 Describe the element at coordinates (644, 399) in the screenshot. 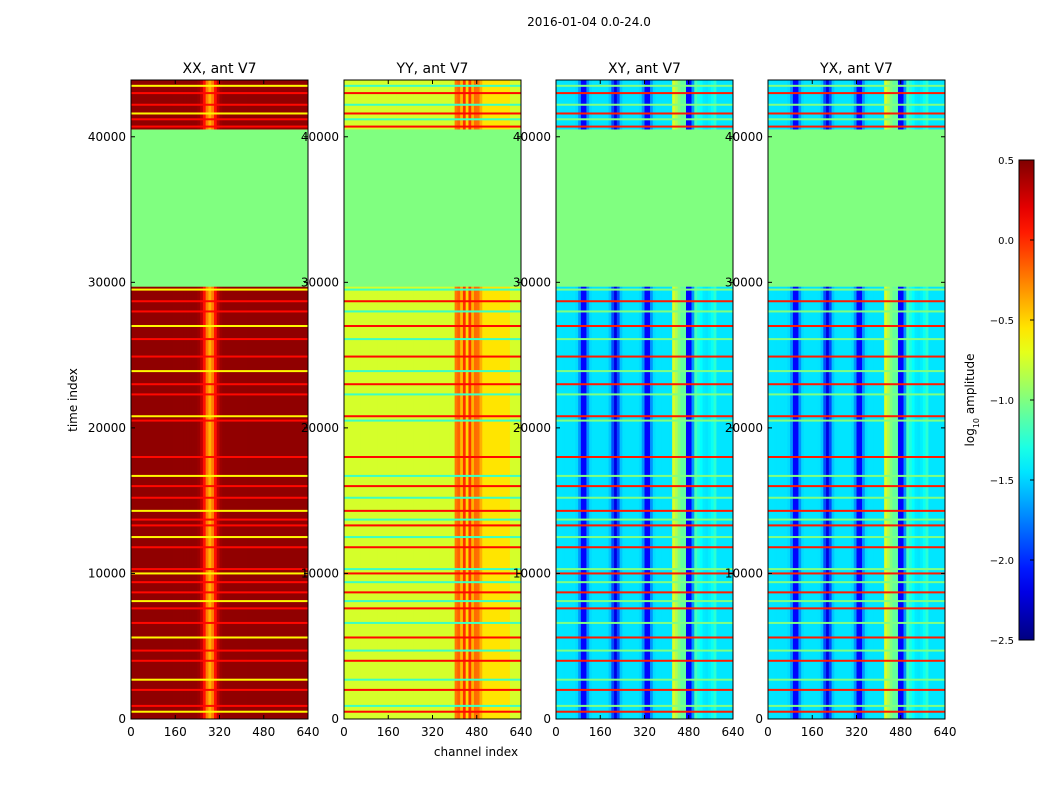

I see `panel-3-heatmap` at that location.